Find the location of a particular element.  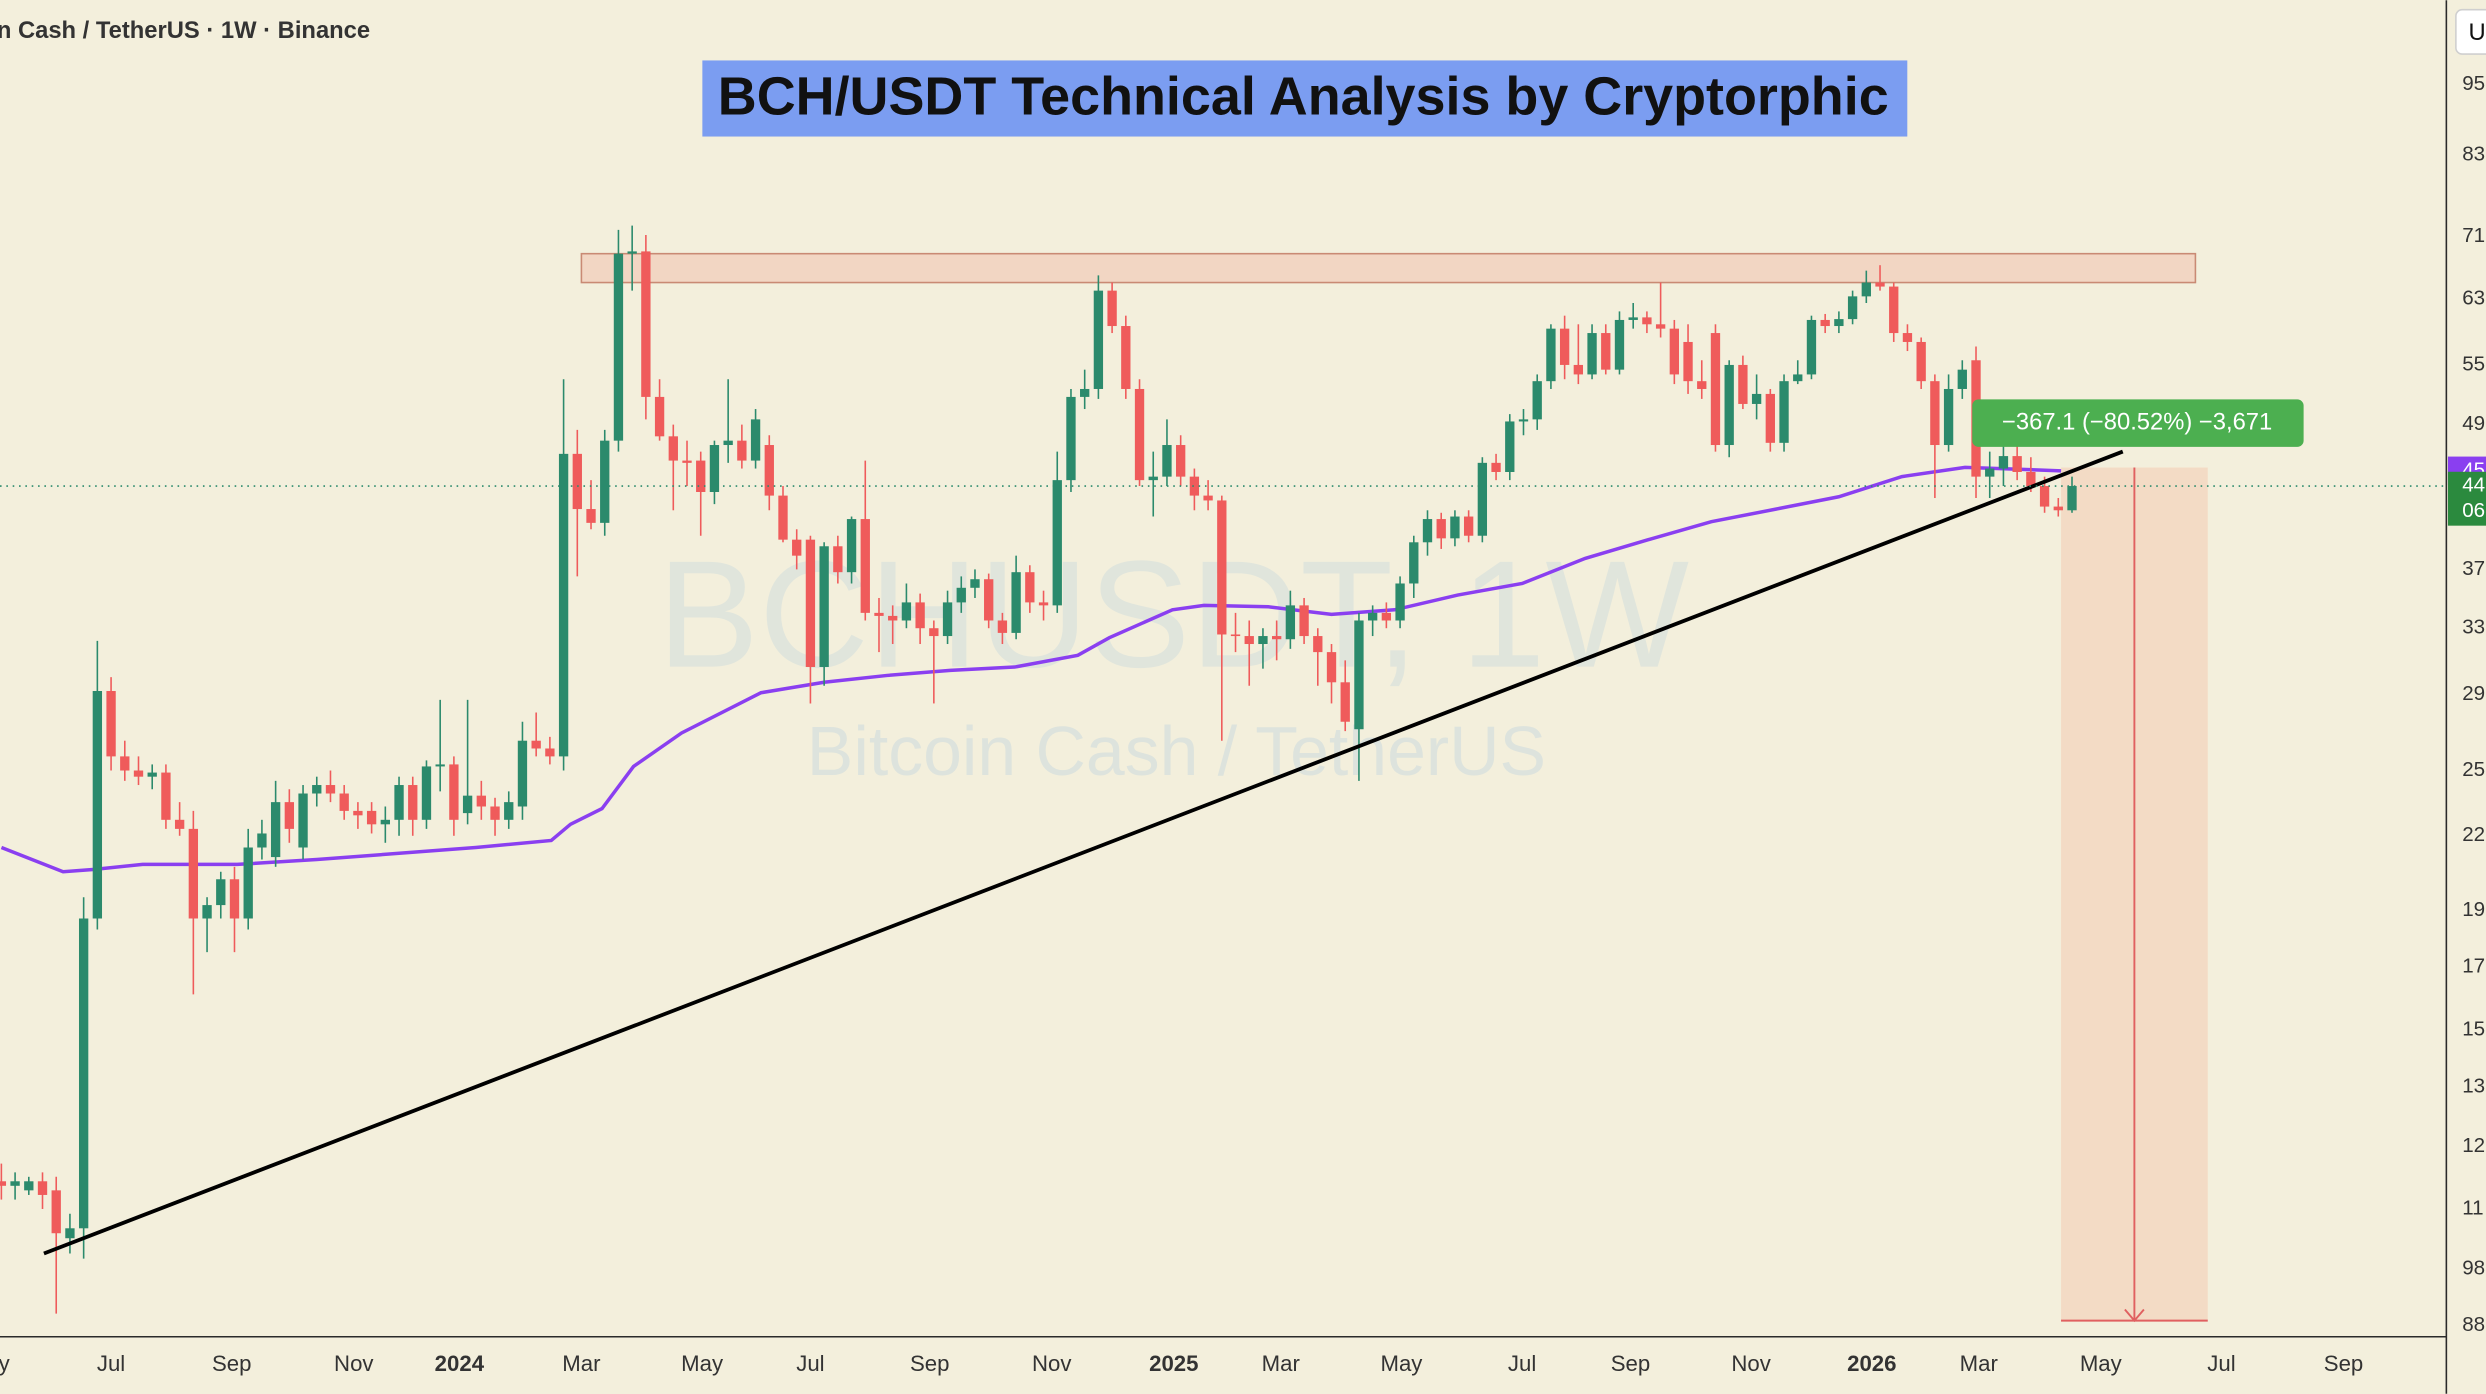

corner-button-label: U is located at coordinates (2477, 32).